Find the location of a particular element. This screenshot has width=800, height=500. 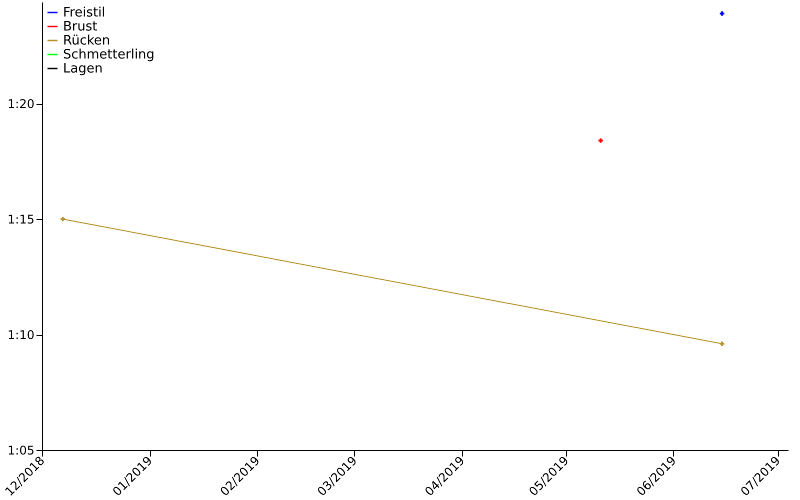

y-tick-label: 1:10 is located at coordinates (21, 335).